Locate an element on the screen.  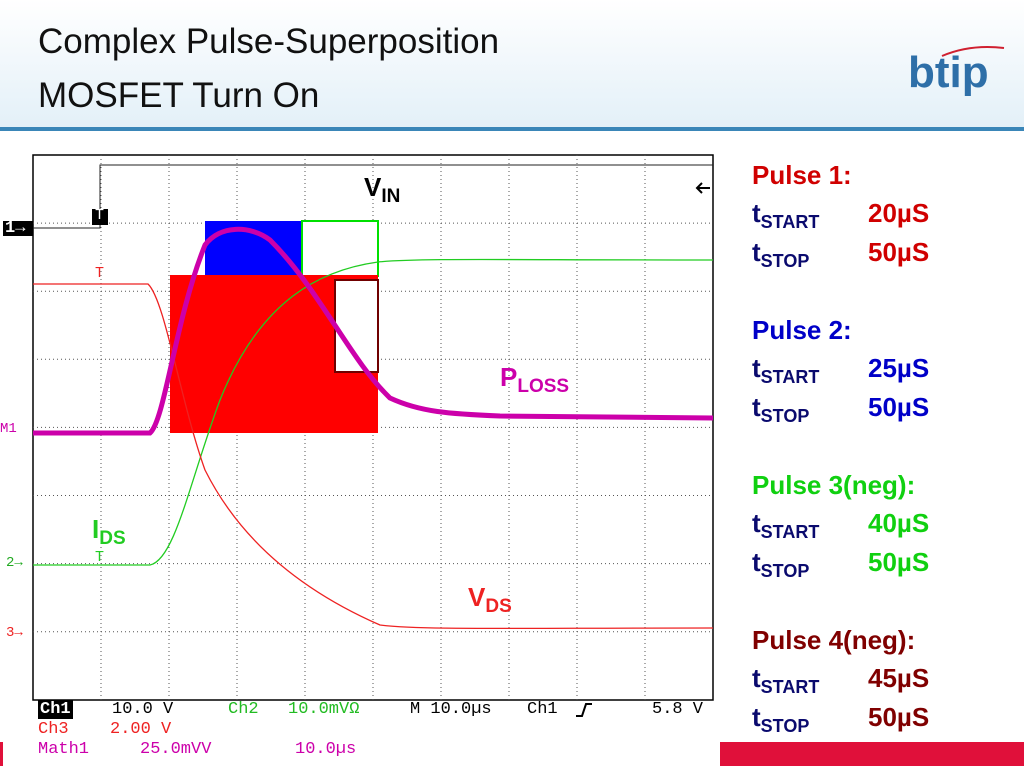
pulse-title: Pulse 4(neg): is located at coordinates (834, 640).